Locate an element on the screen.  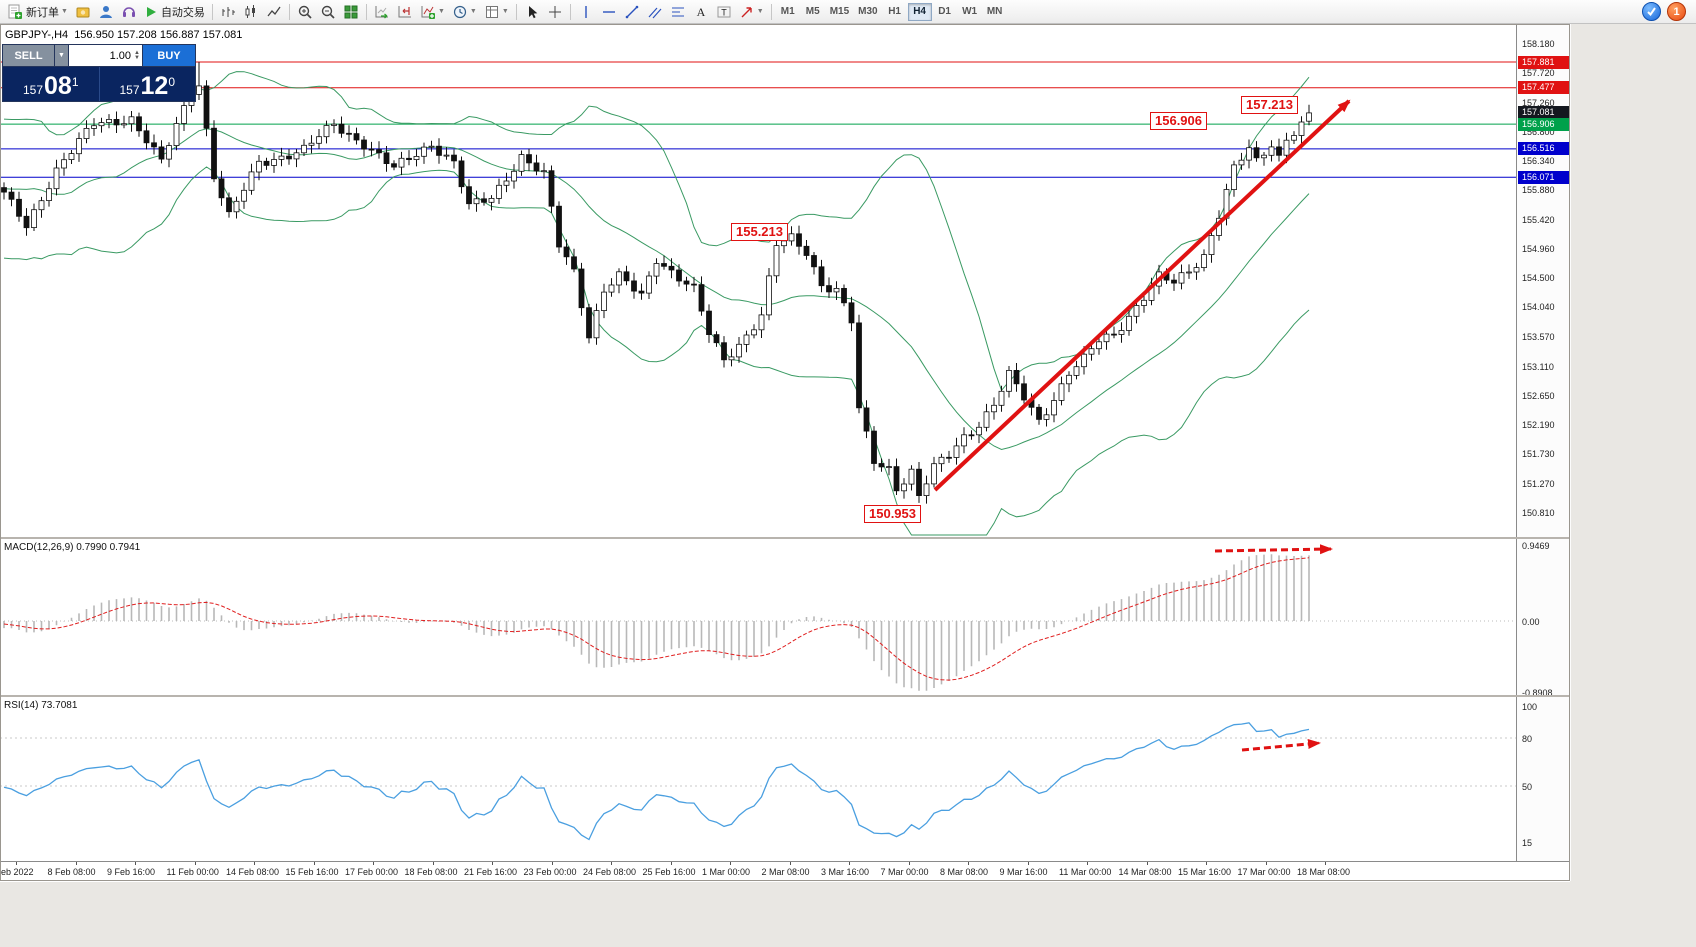
new-order-icon is located at coordinates (15, 12).